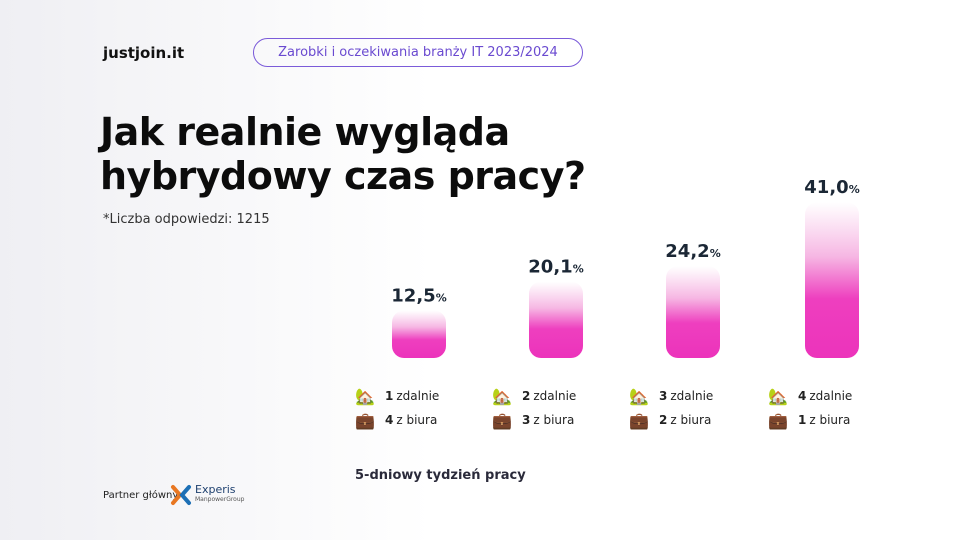  Describe the element at coordinates (663, 396) in the screenshot. I see `remote-days-count: 3` at that location.